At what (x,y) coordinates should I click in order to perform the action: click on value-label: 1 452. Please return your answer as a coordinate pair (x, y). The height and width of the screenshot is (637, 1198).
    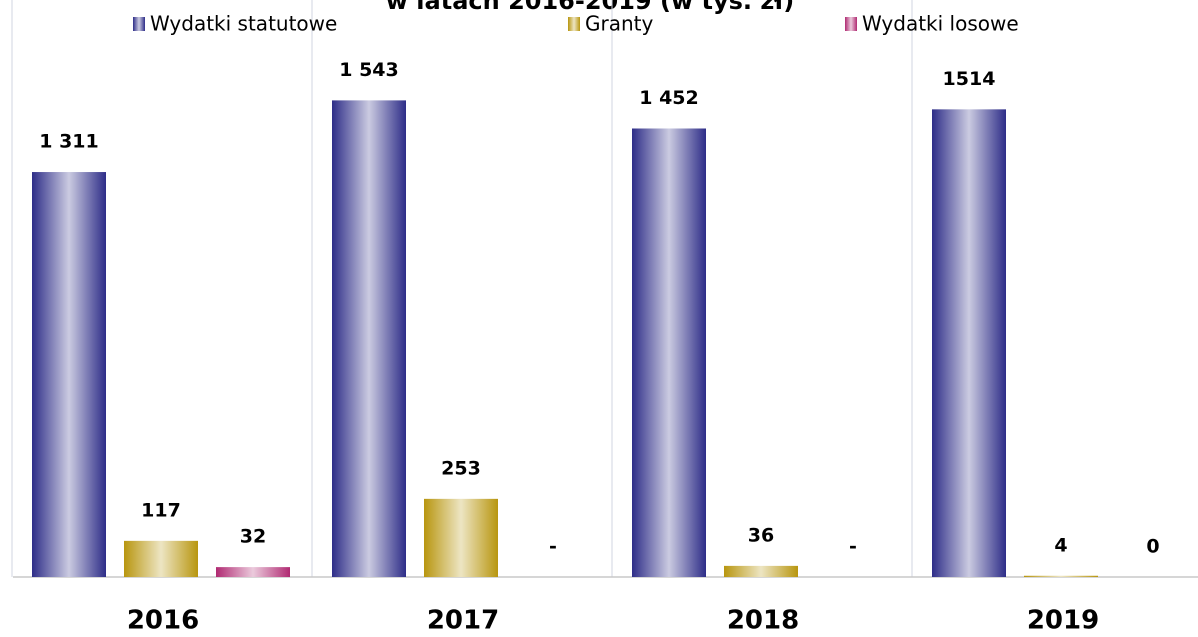
    Looking at the image, I should click on (669, 98).